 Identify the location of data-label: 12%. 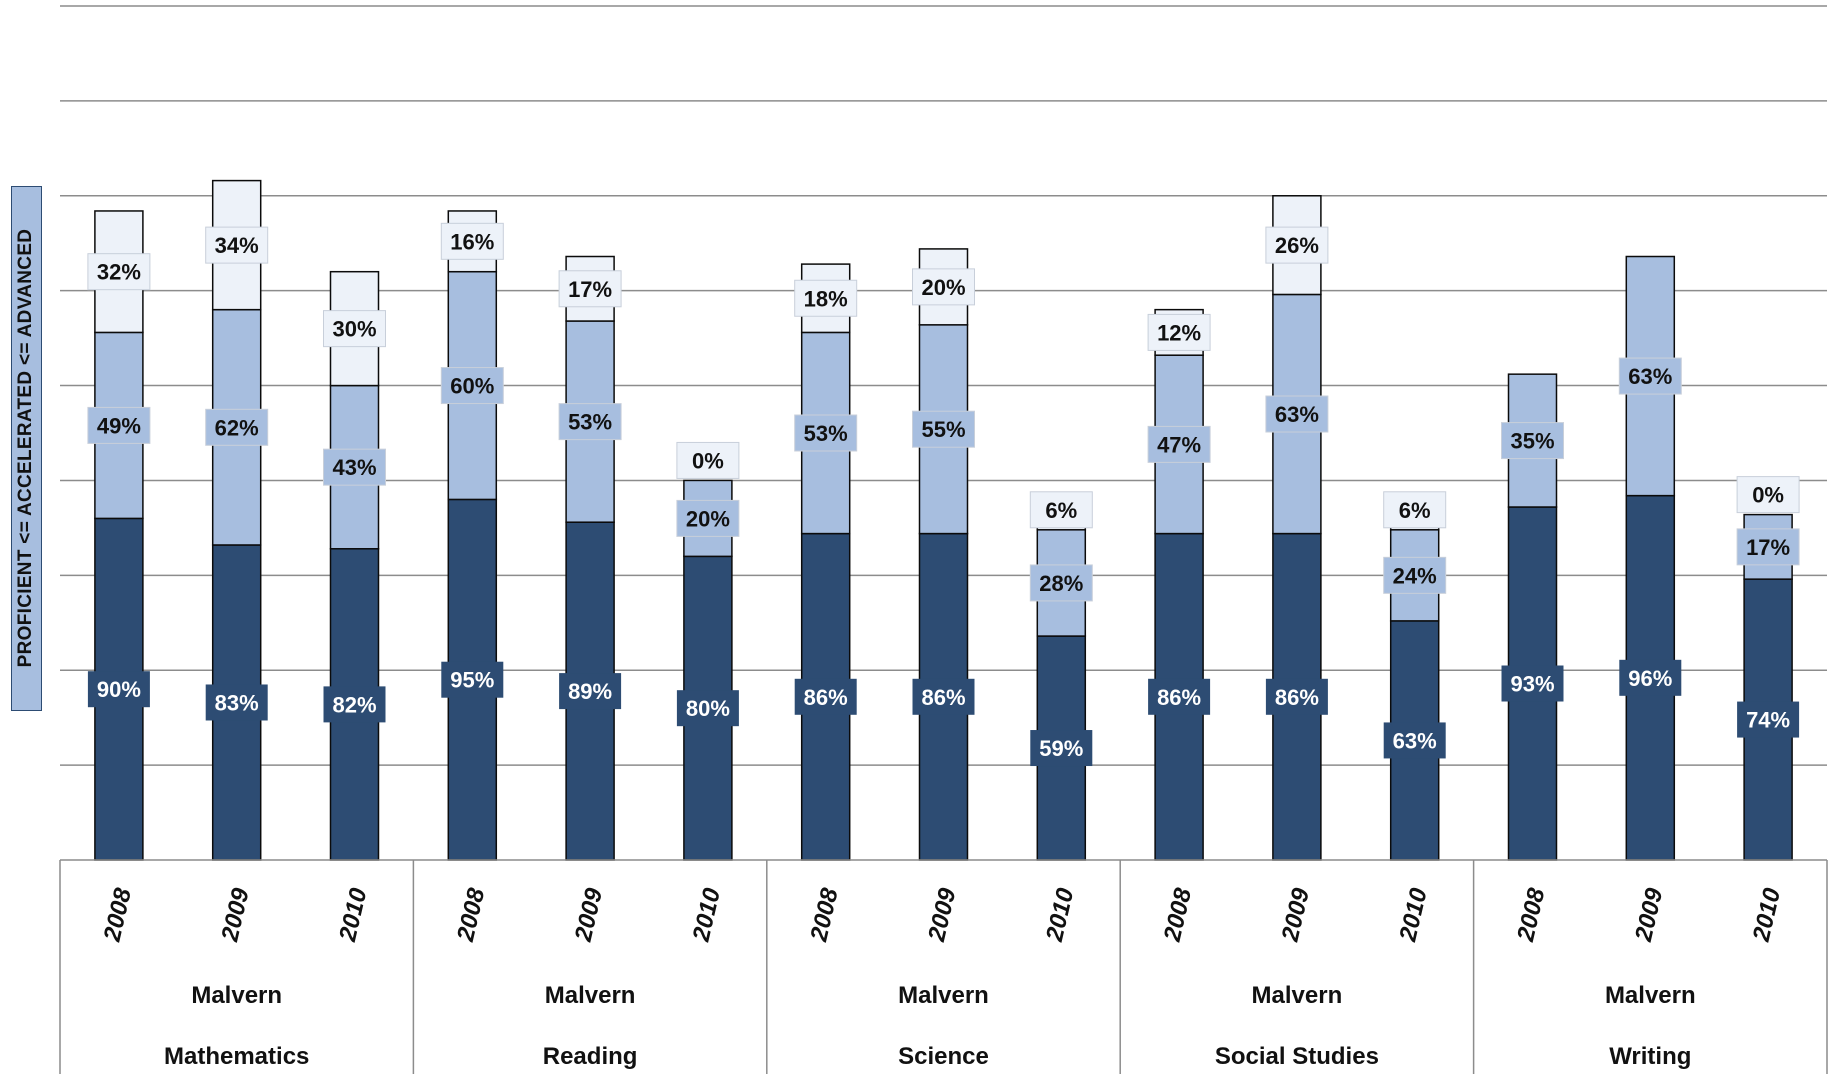
(1179, 332).